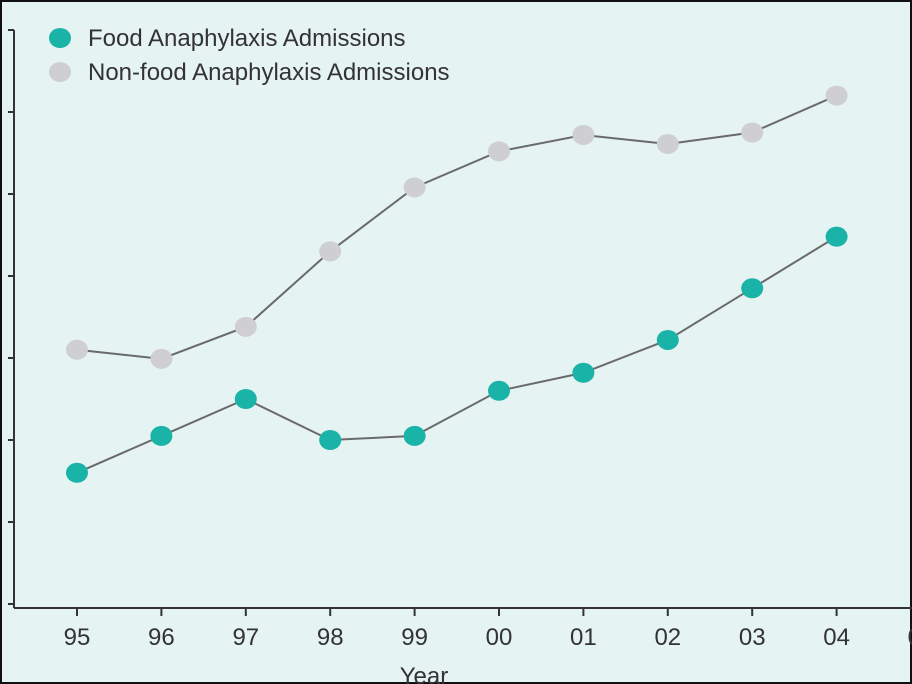  What do you see at coordinates (424, 673) in the screenshot?
I see `x-axis-label: Year` at bounding box center [424, 673].